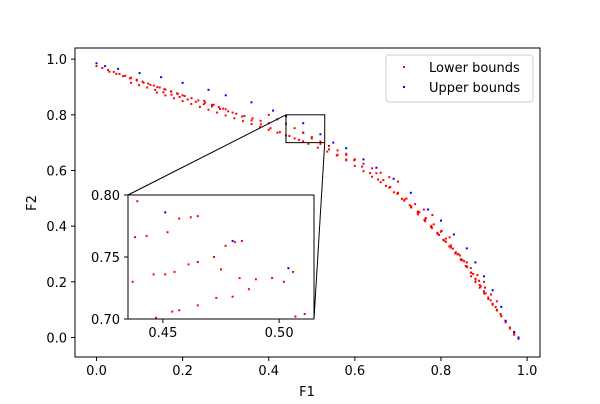  I want to click on inset-y-tick-label: 0.70, so click(105, 320).